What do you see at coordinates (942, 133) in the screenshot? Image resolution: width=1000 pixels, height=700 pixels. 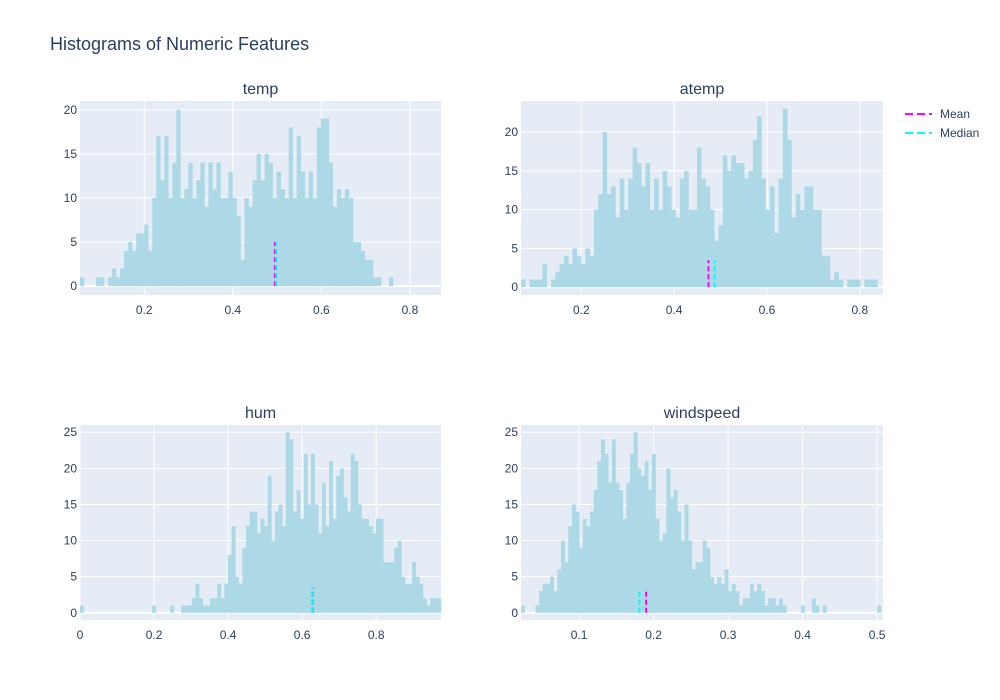 I see `legend-item-median: Median` at bounding box center [942, 133].